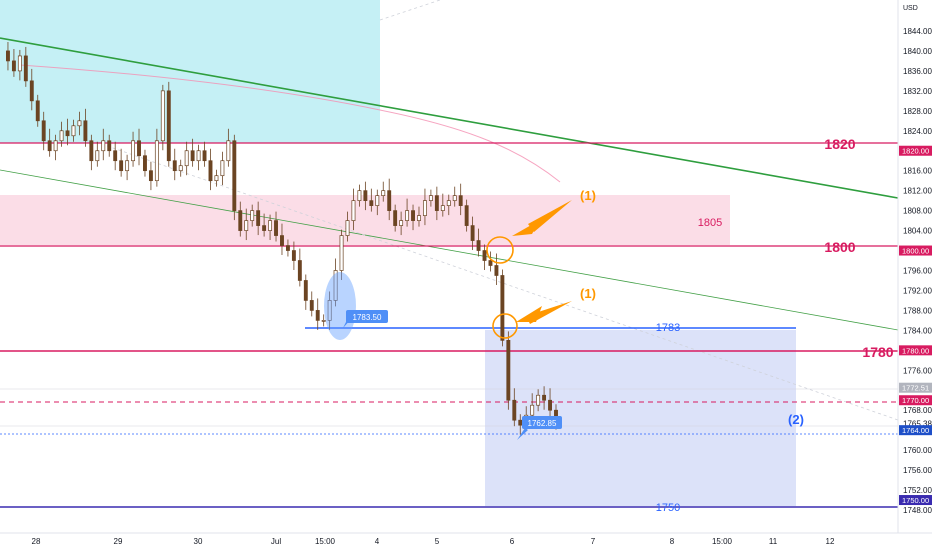 The height and width of the screenshot is (555, 932). What do you see at coordinates (910, 8) in the screenshot?
I see `currency-label: USD` at bounding box center [910, 8].